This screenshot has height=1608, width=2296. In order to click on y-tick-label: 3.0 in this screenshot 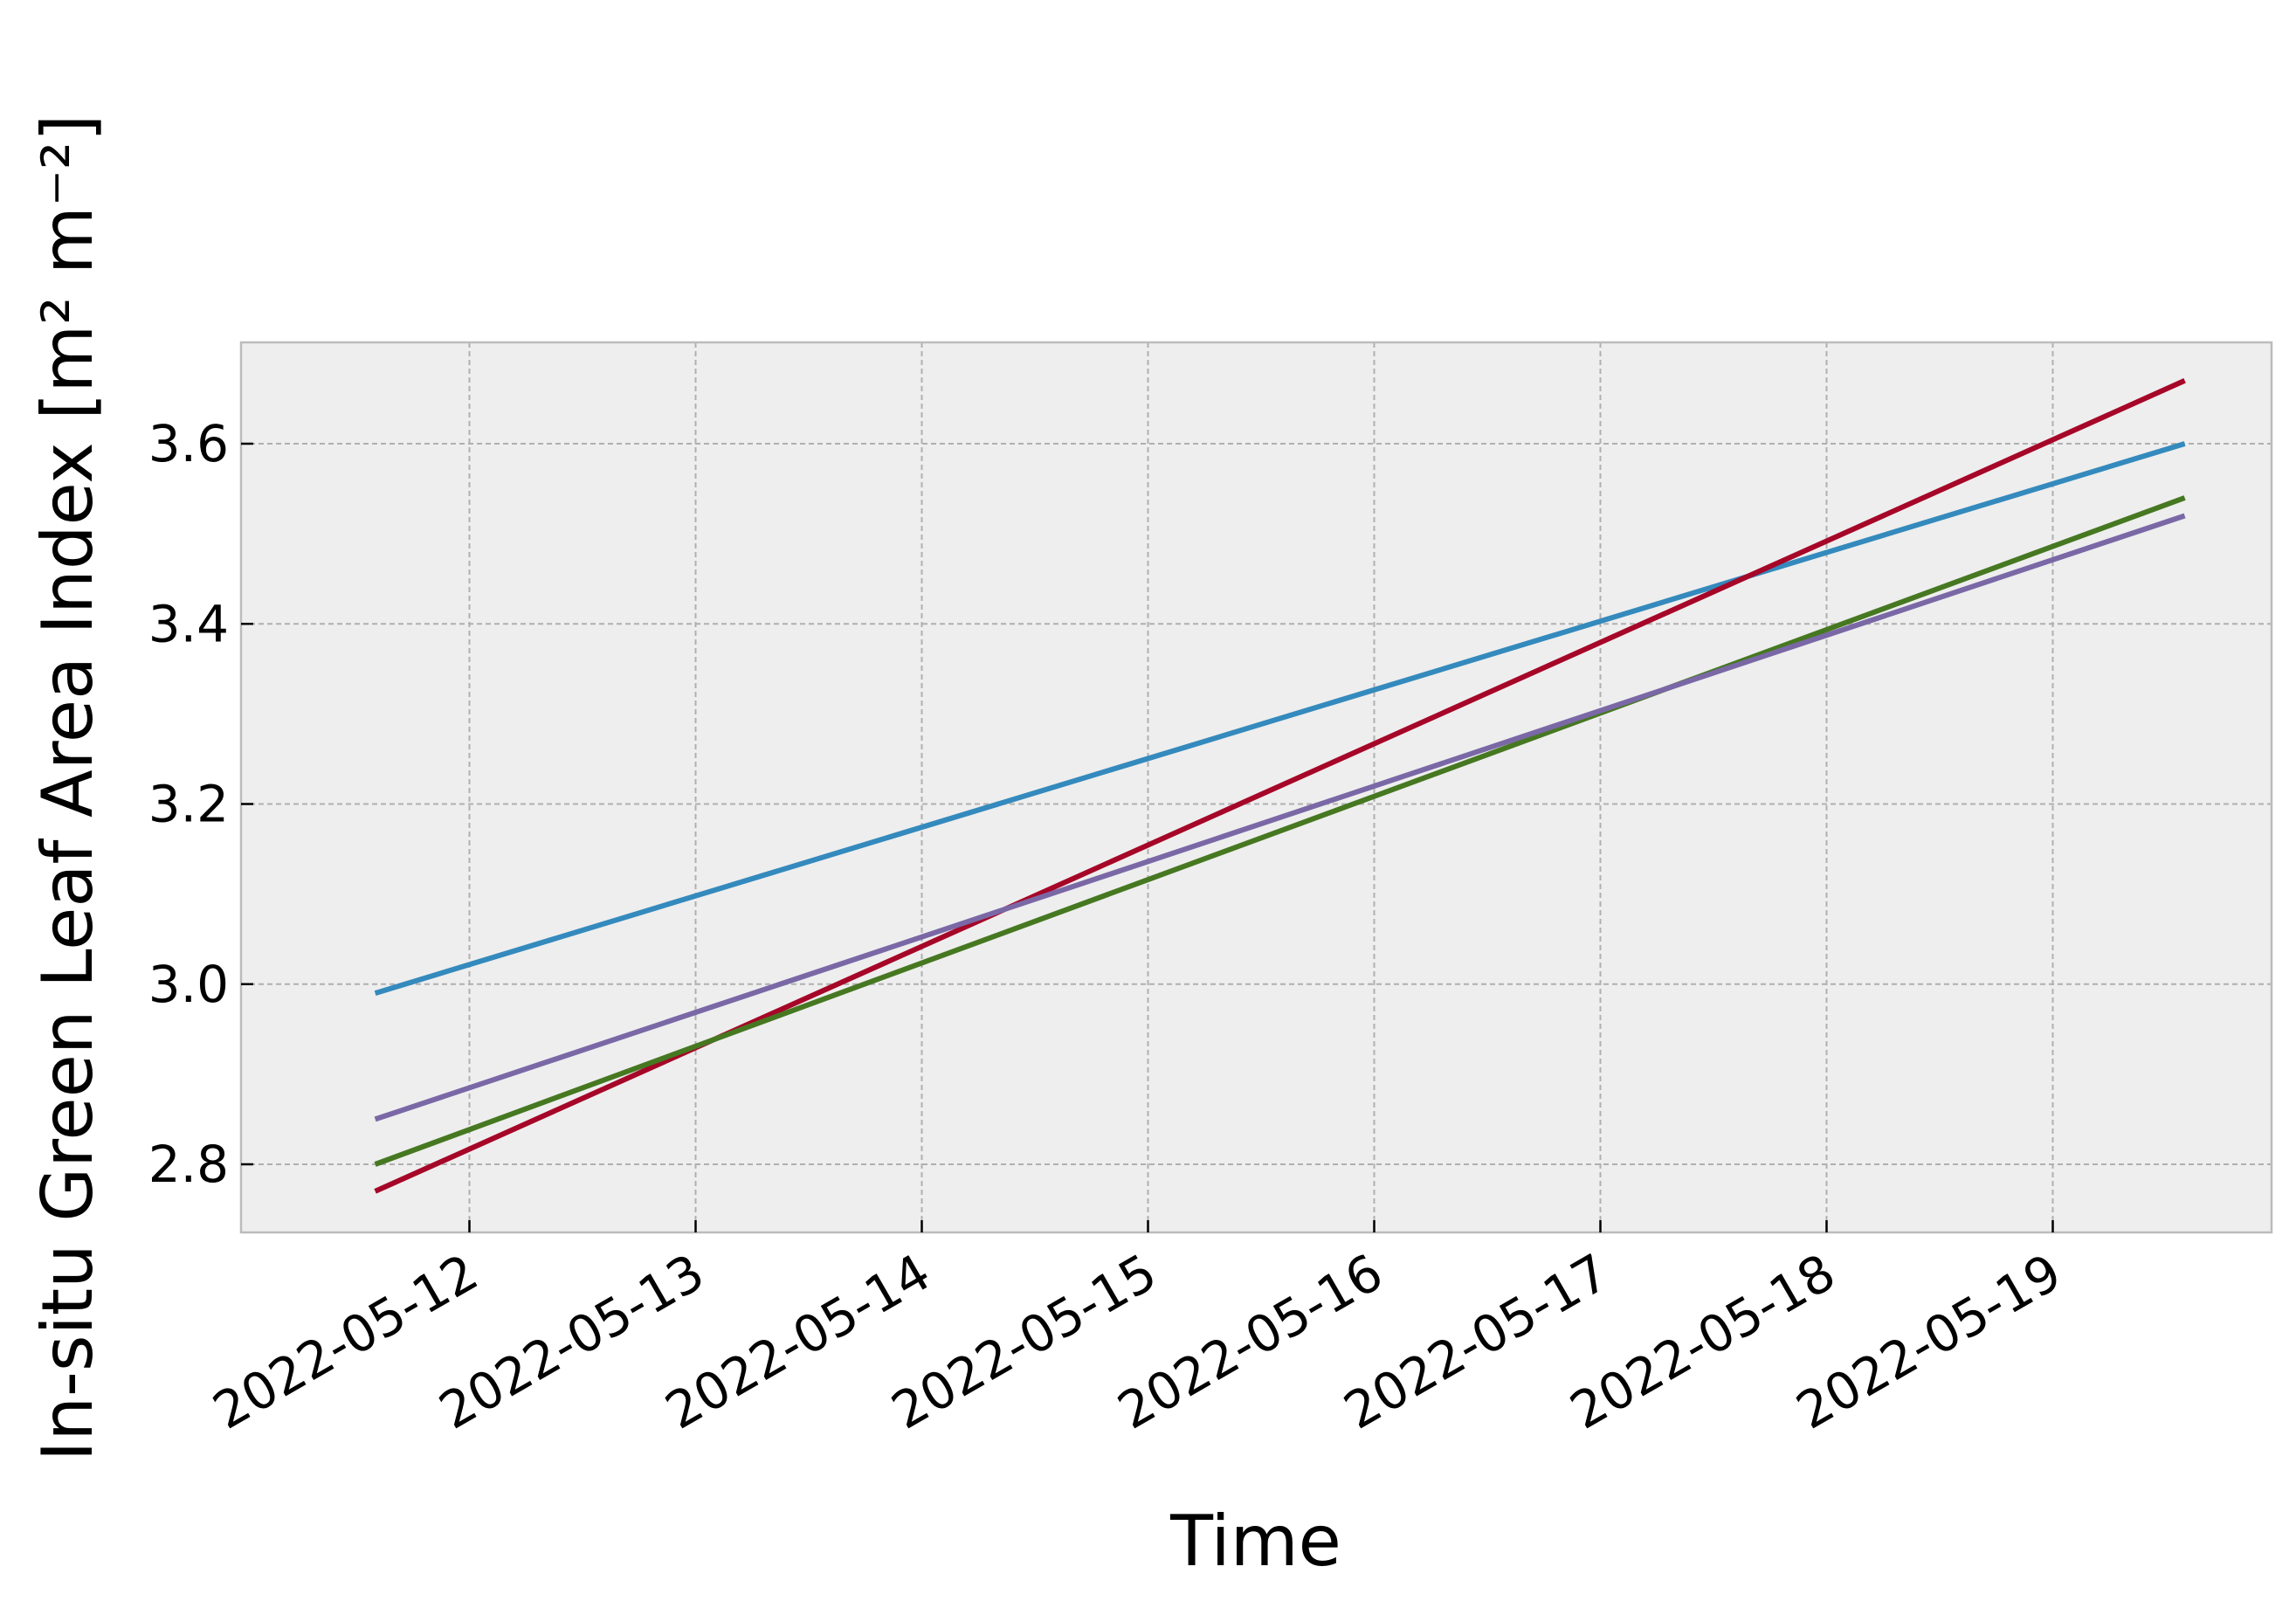, I will do `click(188, 984)`.